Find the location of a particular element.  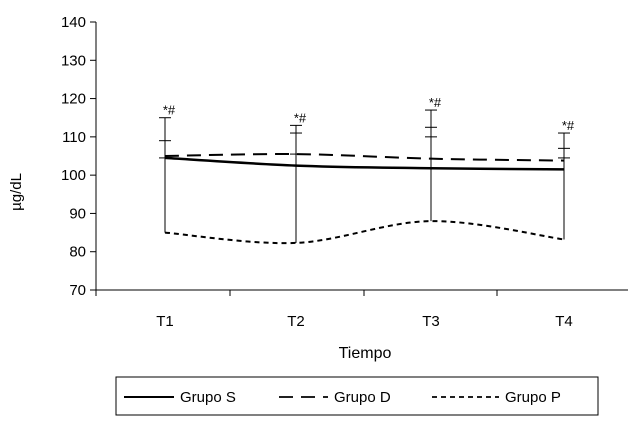

series-line-grupo-p is located at coordinates (364, 232).